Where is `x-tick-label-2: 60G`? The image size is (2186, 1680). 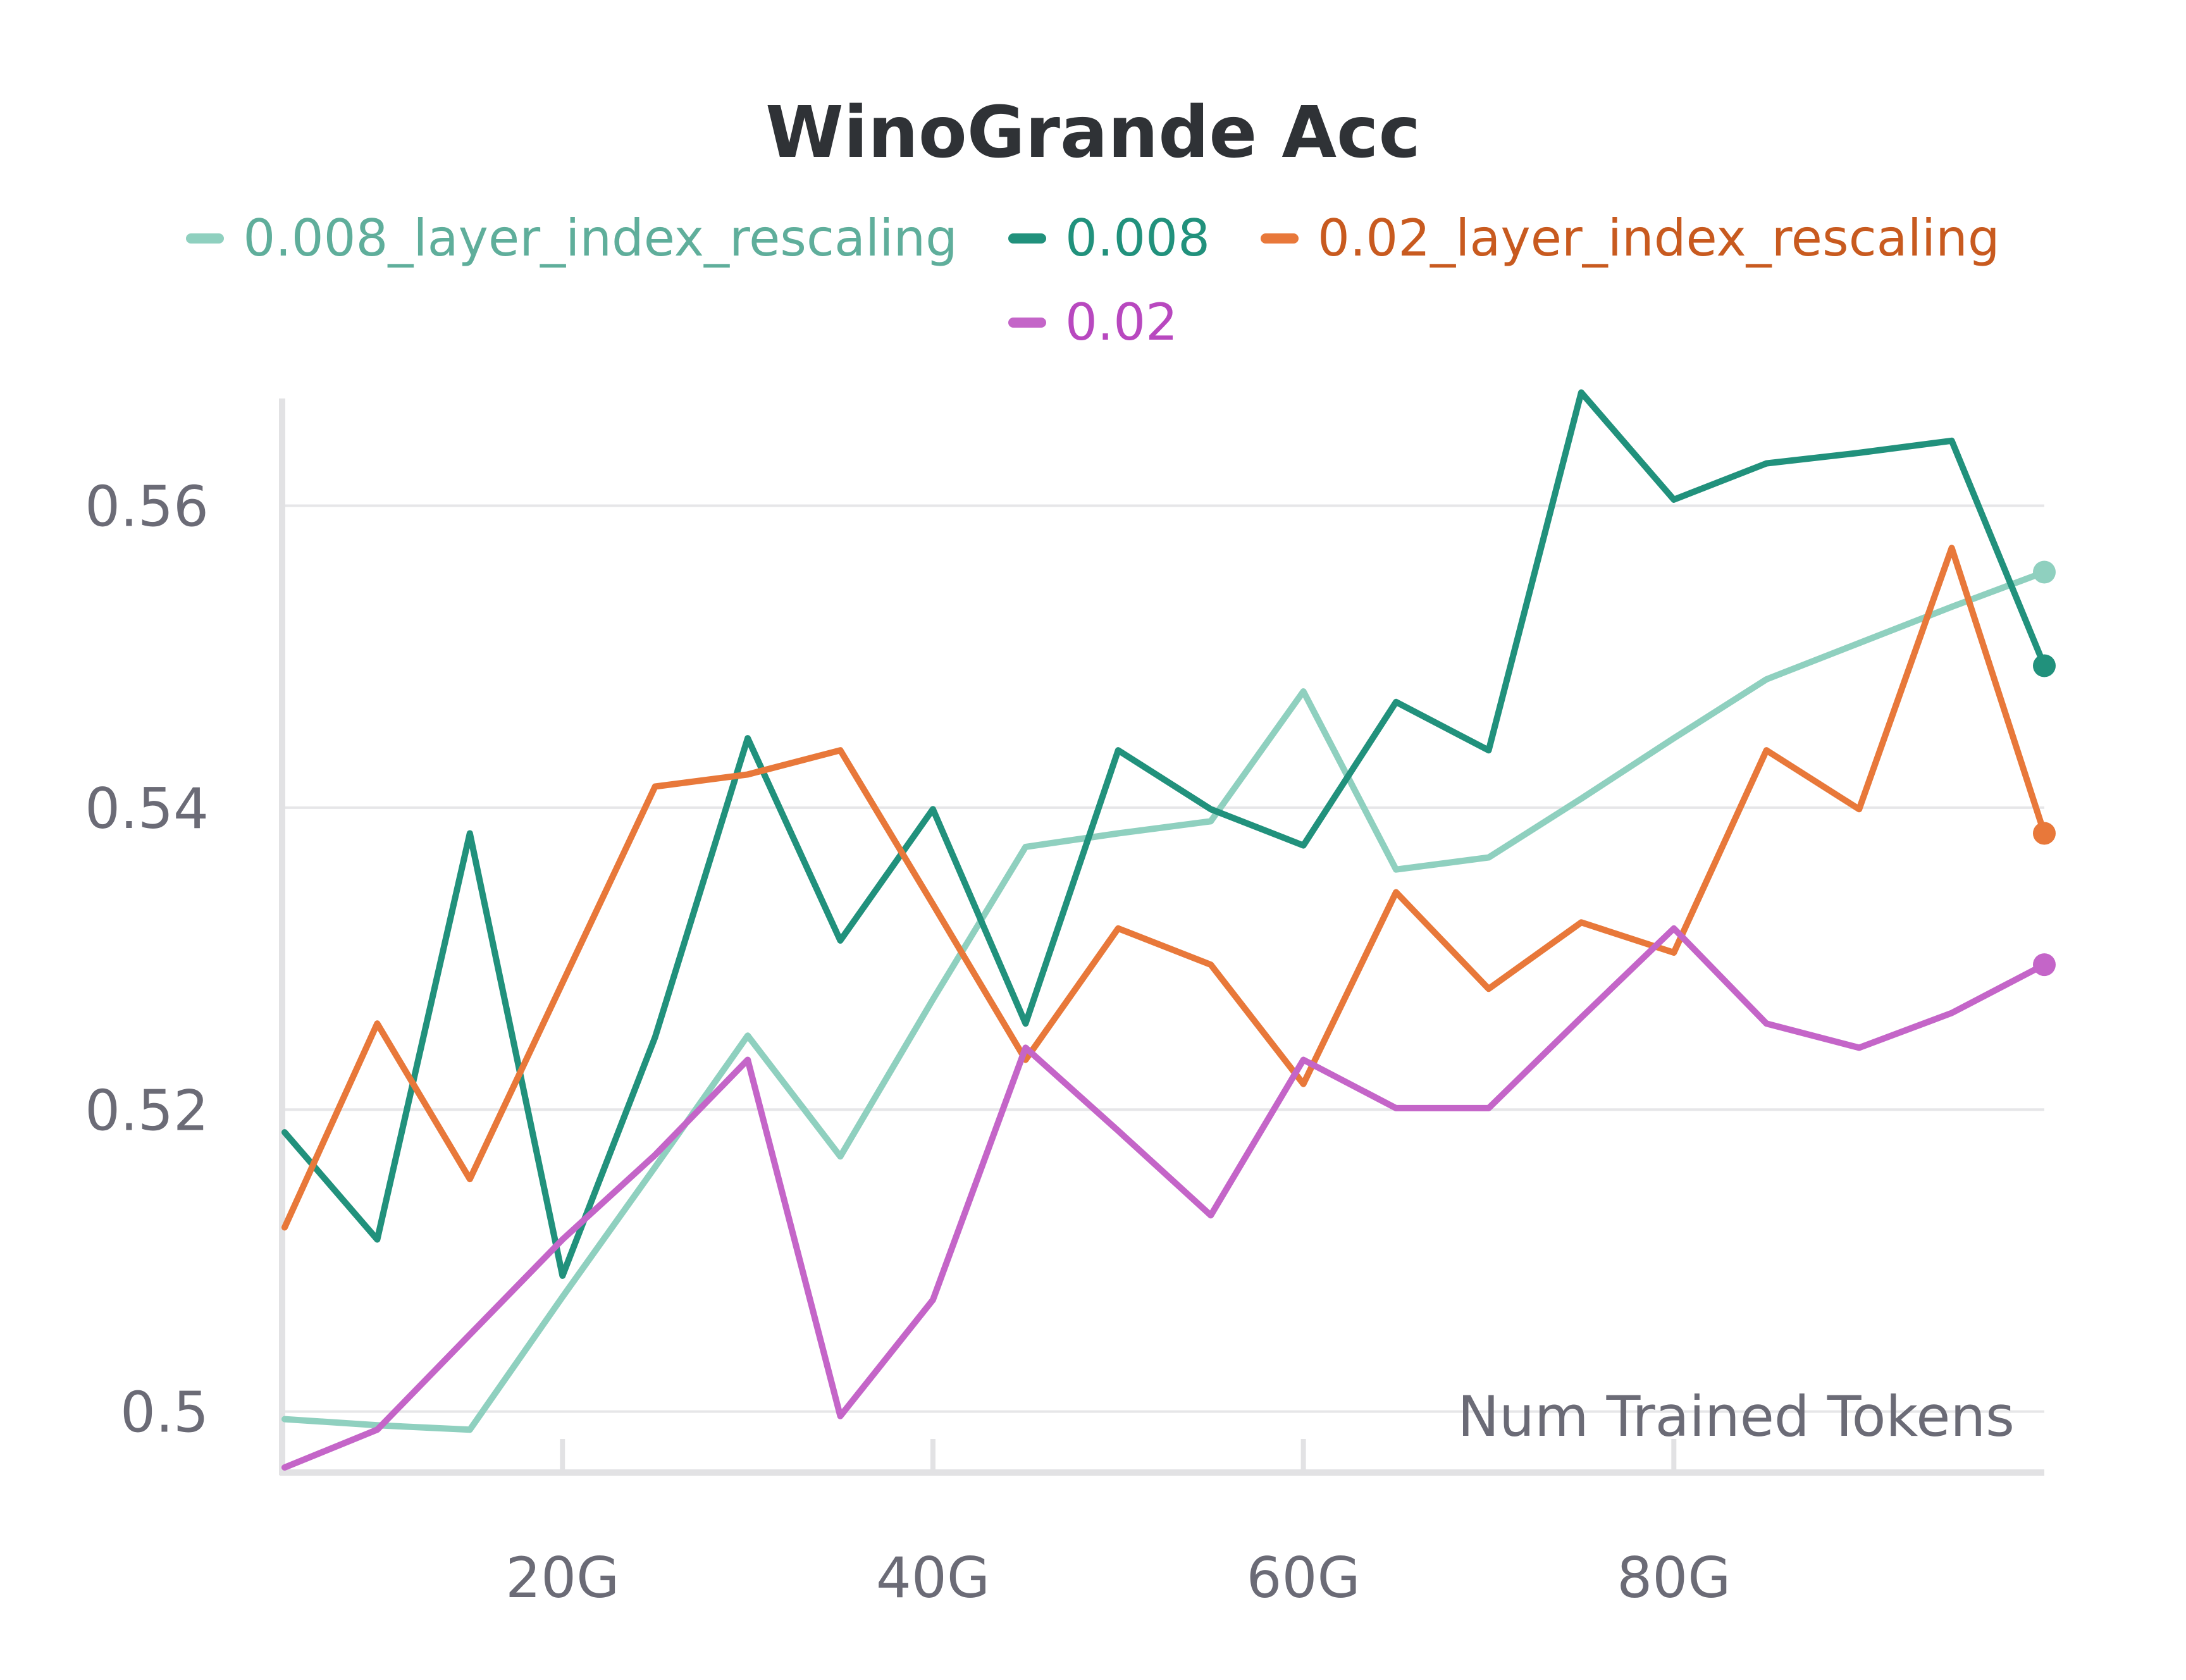 x-tick-label-2: 60G is located at coordinates (1304, 1577).